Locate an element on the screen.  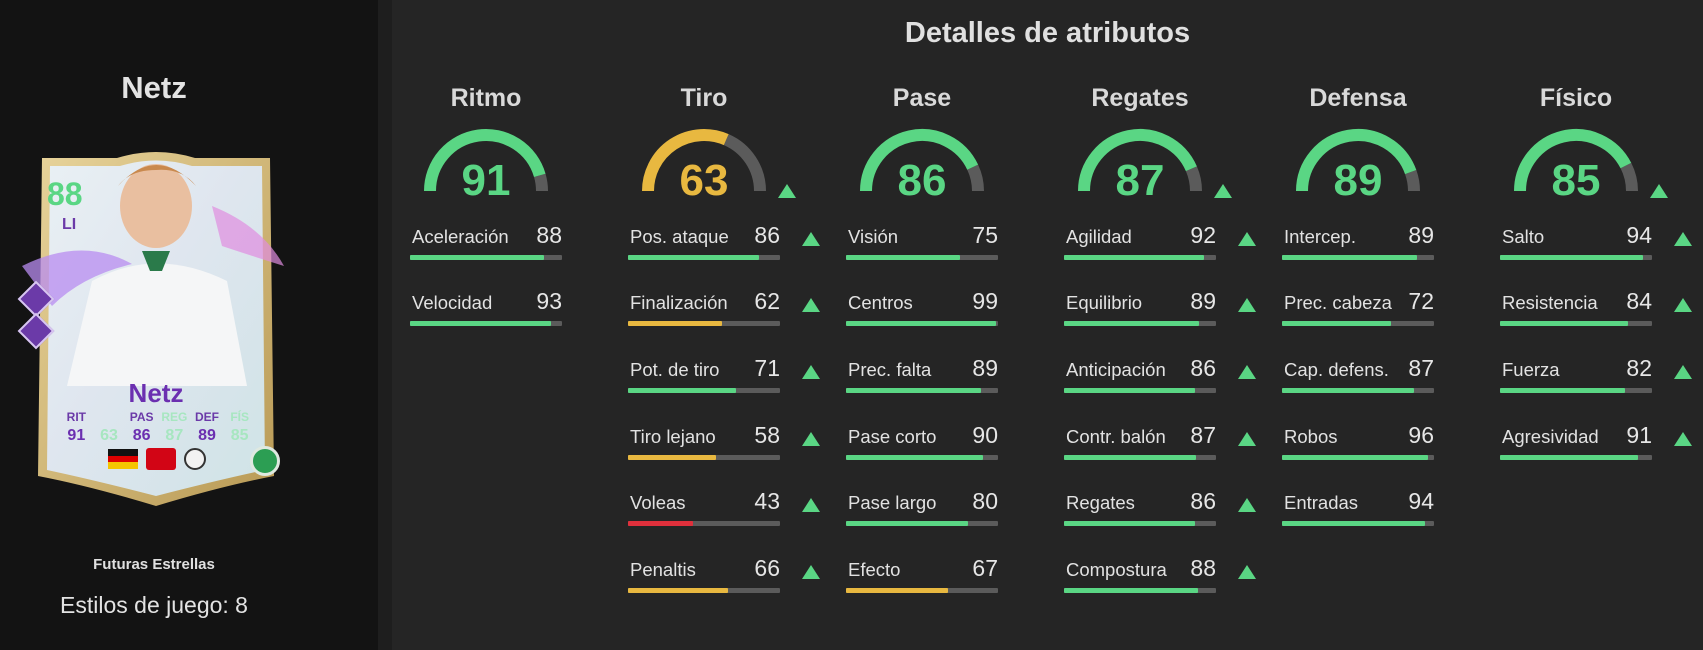
card-badges is located at coordinates (157, 459).